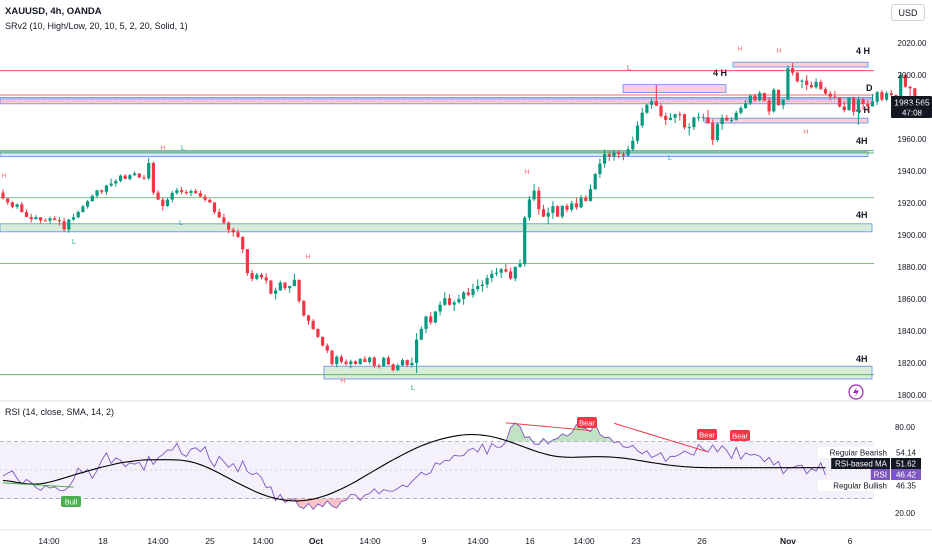  Describe the element at coordinates (912, 43) in the screenshot. I see `price-tick-label: 2020.00` at that location.